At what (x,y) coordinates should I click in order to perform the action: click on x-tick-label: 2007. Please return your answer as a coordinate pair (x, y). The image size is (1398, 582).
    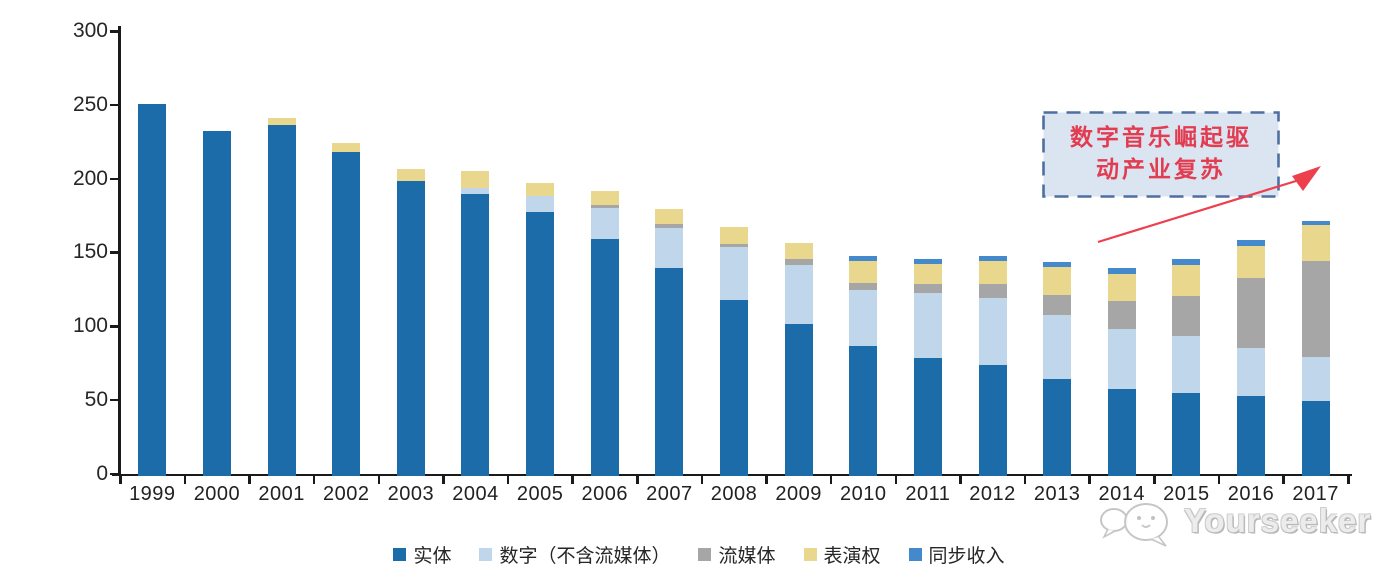
    Looking at the image, I should click on (669, 494).